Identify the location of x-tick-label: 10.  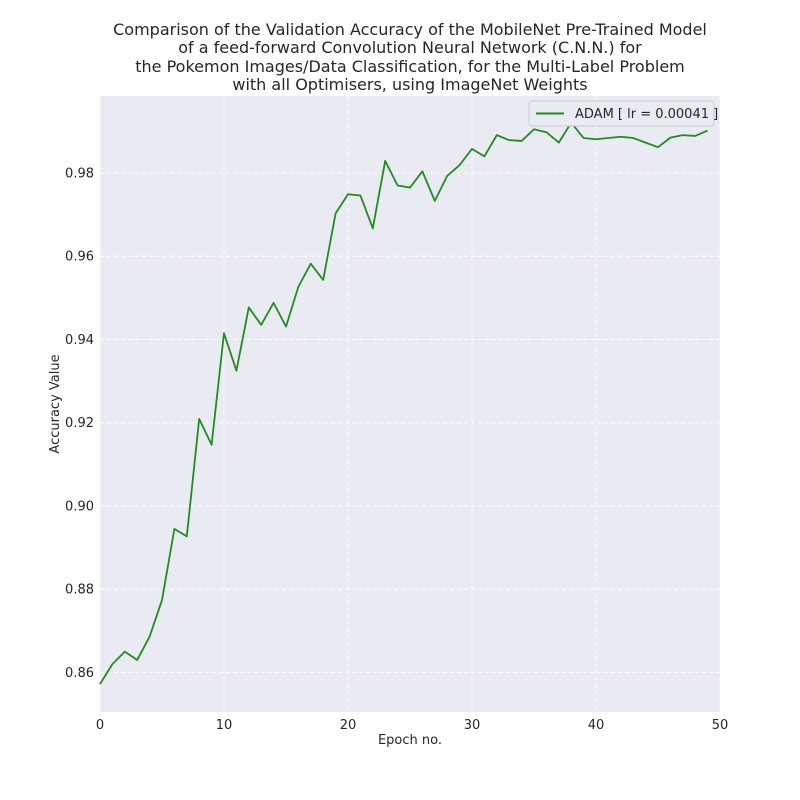
(224, 725).